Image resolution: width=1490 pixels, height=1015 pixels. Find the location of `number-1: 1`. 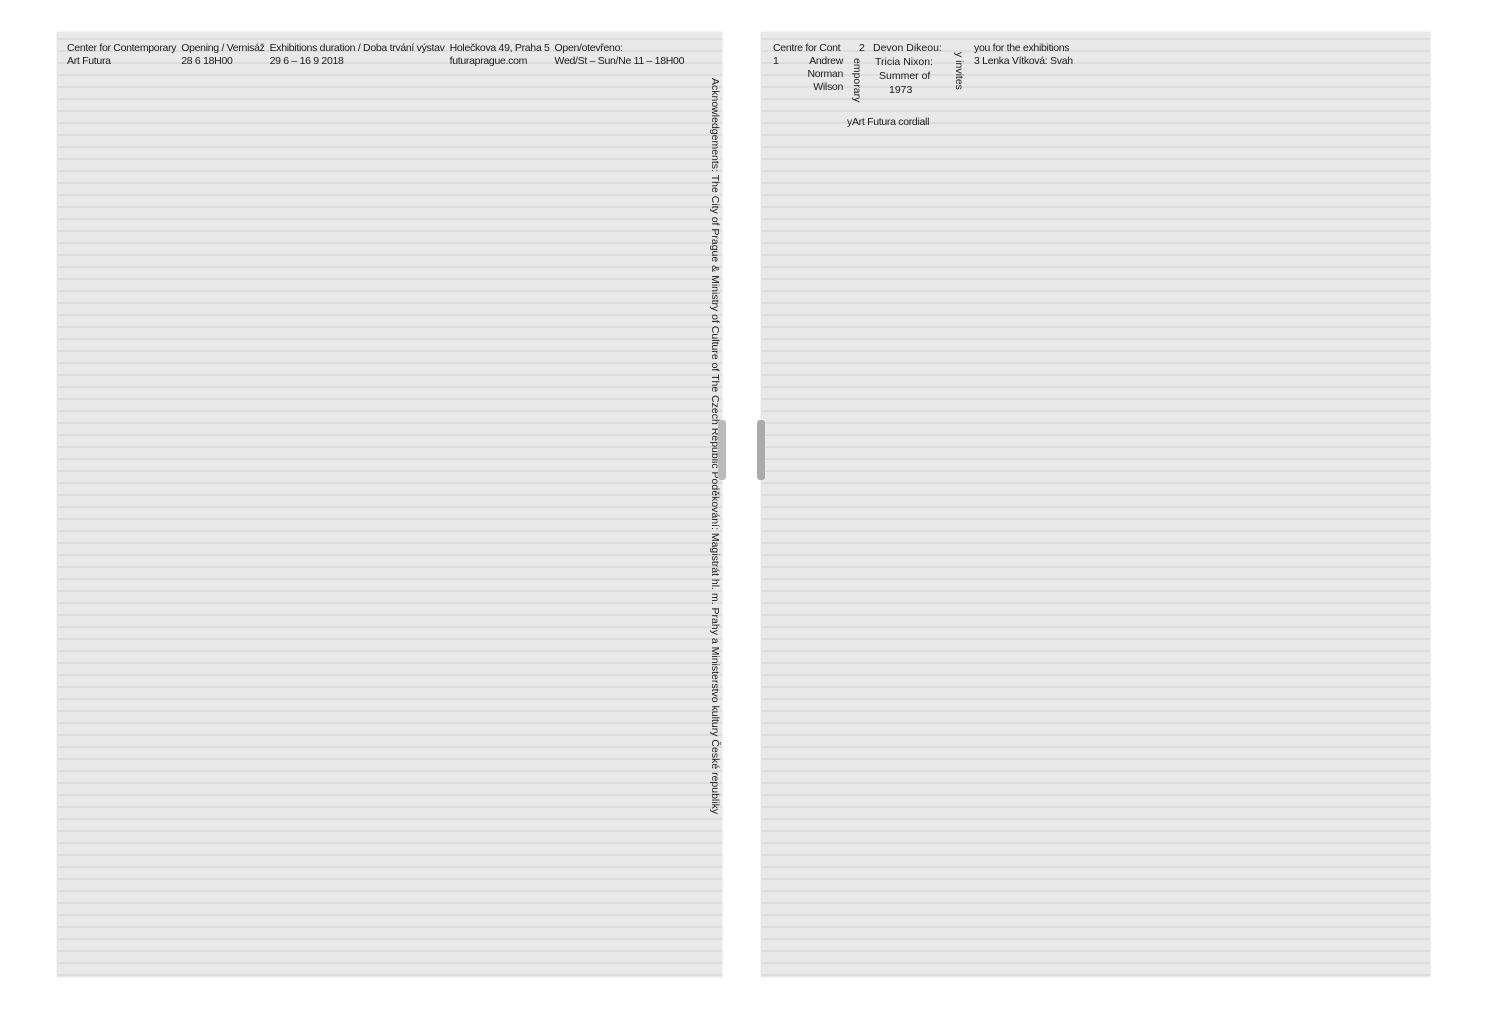

number-1: 1 is located at coordinates (776, 61).